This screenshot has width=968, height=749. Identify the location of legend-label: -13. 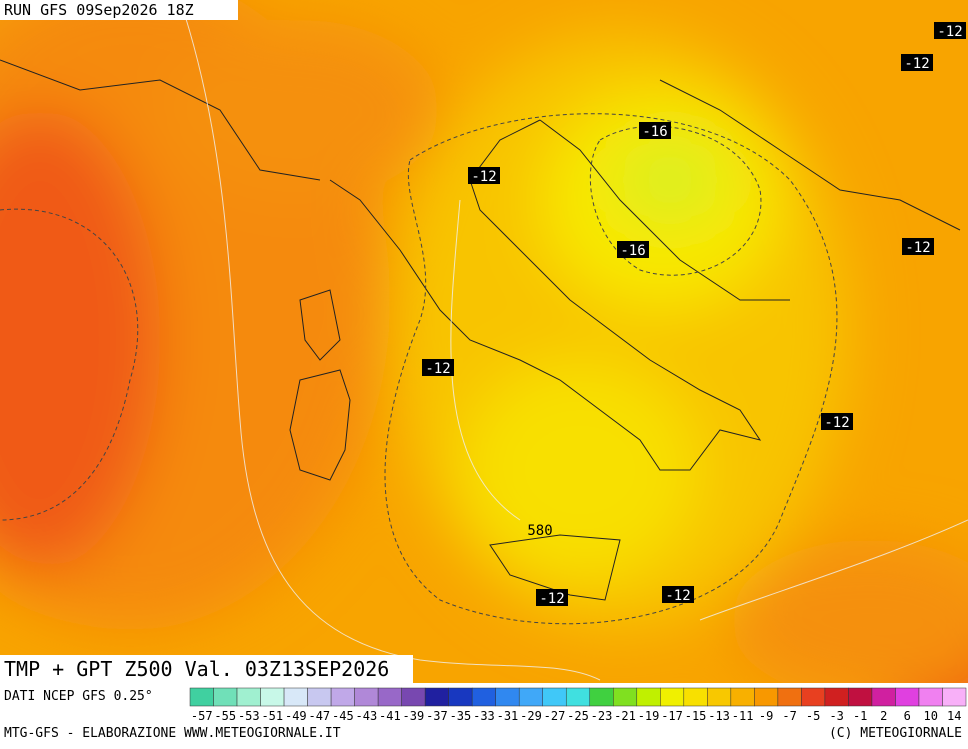
(719, 716).